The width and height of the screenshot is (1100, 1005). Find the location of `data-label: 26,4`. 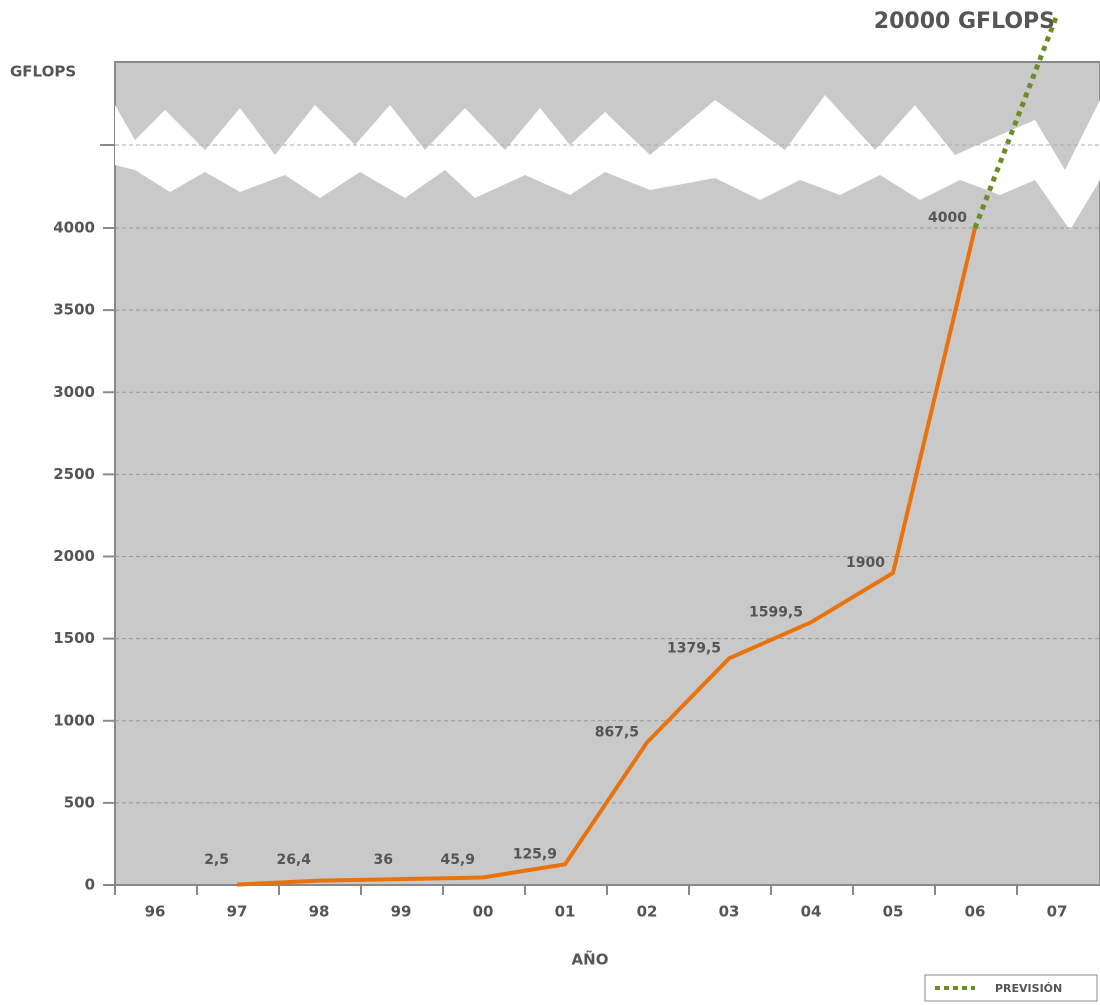

data-label: 26,4 is located at coordinates (293, 860).